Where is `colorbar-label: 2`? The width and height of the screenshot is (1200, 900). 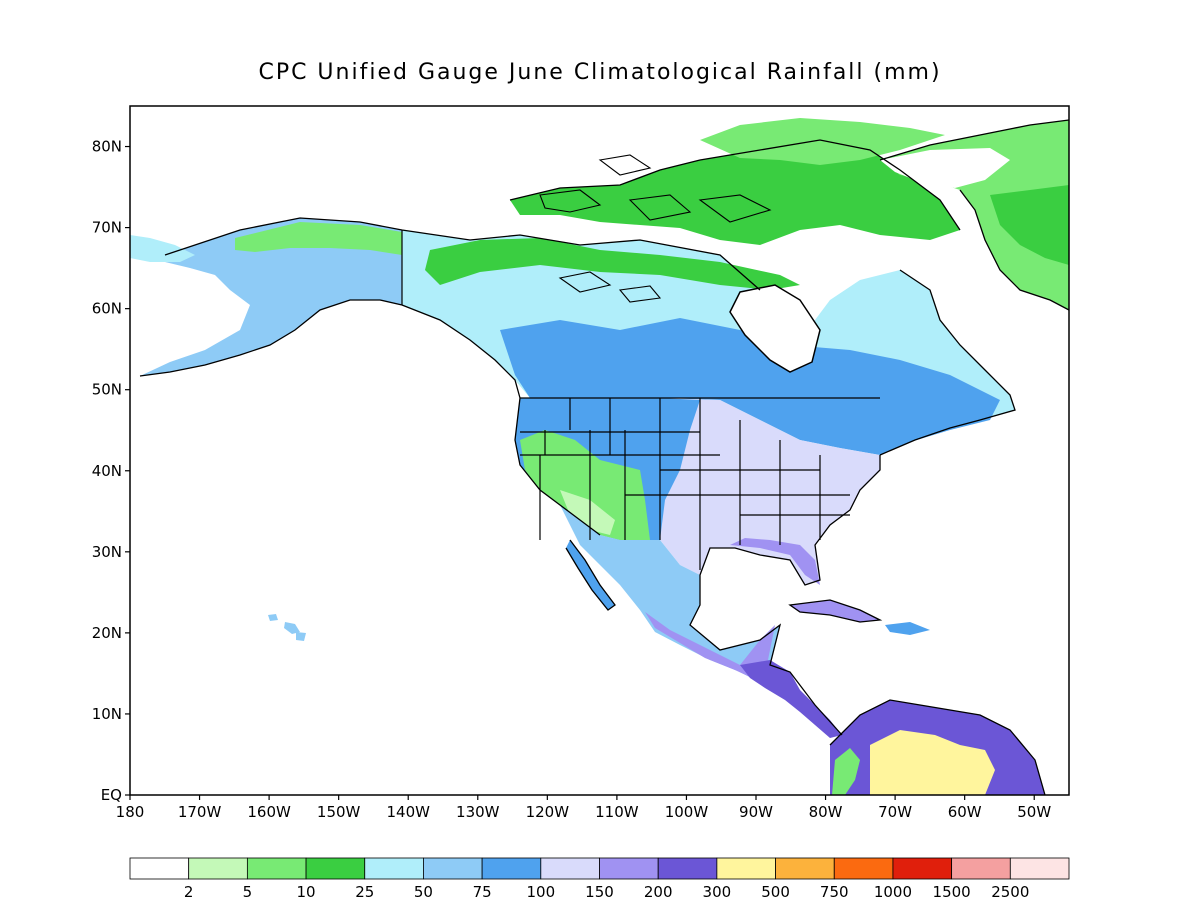 colorbar-label: 2 is located at coordinates (189, 891).